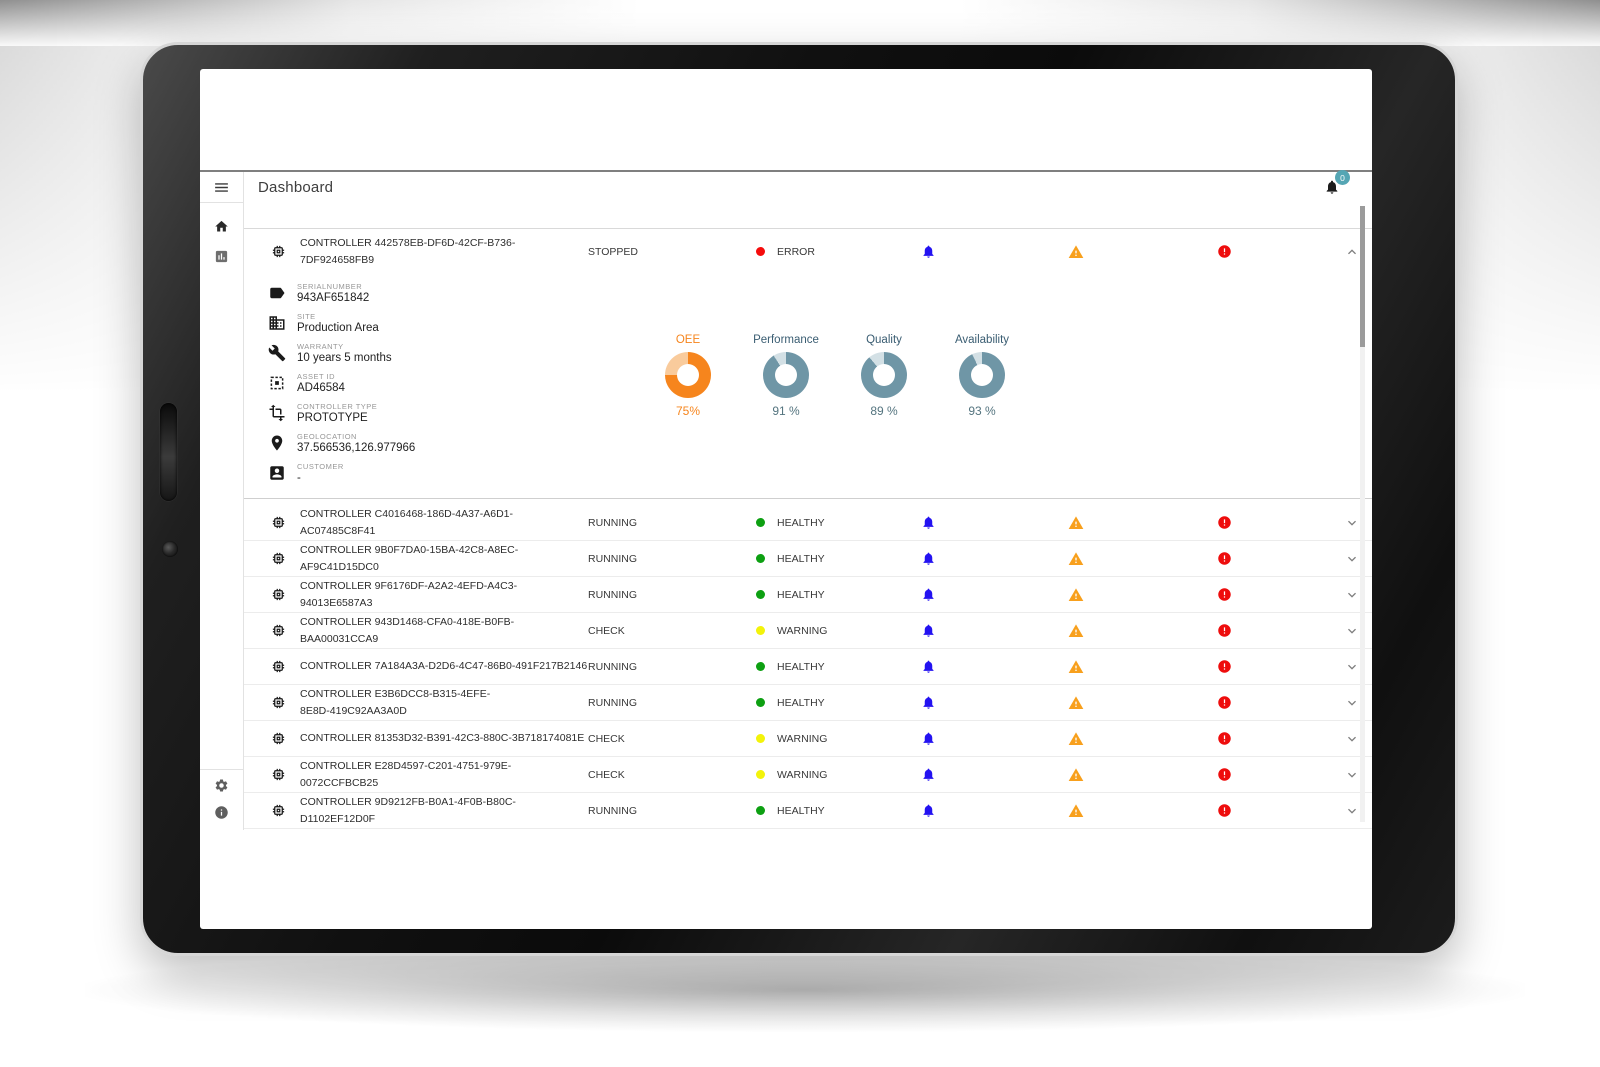 This screenshot has width=1600, height=1067. Describe the element at coordinates (613, 251) in the screenshot. I see `controller-status: STOPPED` at that location.